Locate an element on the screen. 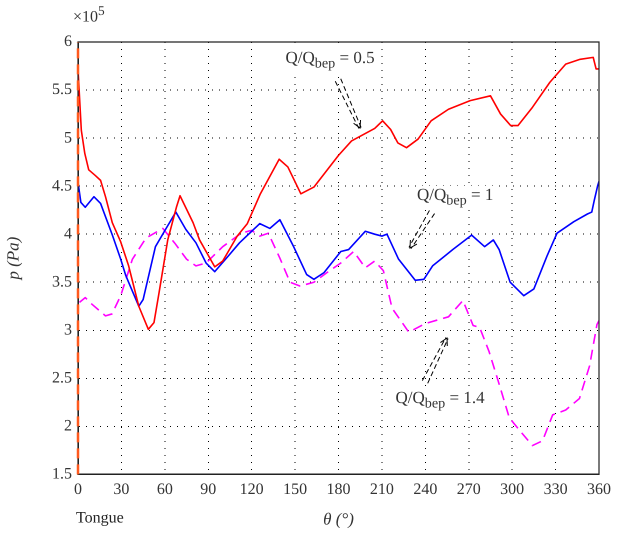 The image size is (623, 542). y-tick-label: 3.5 is located at coordinates (62, 281).